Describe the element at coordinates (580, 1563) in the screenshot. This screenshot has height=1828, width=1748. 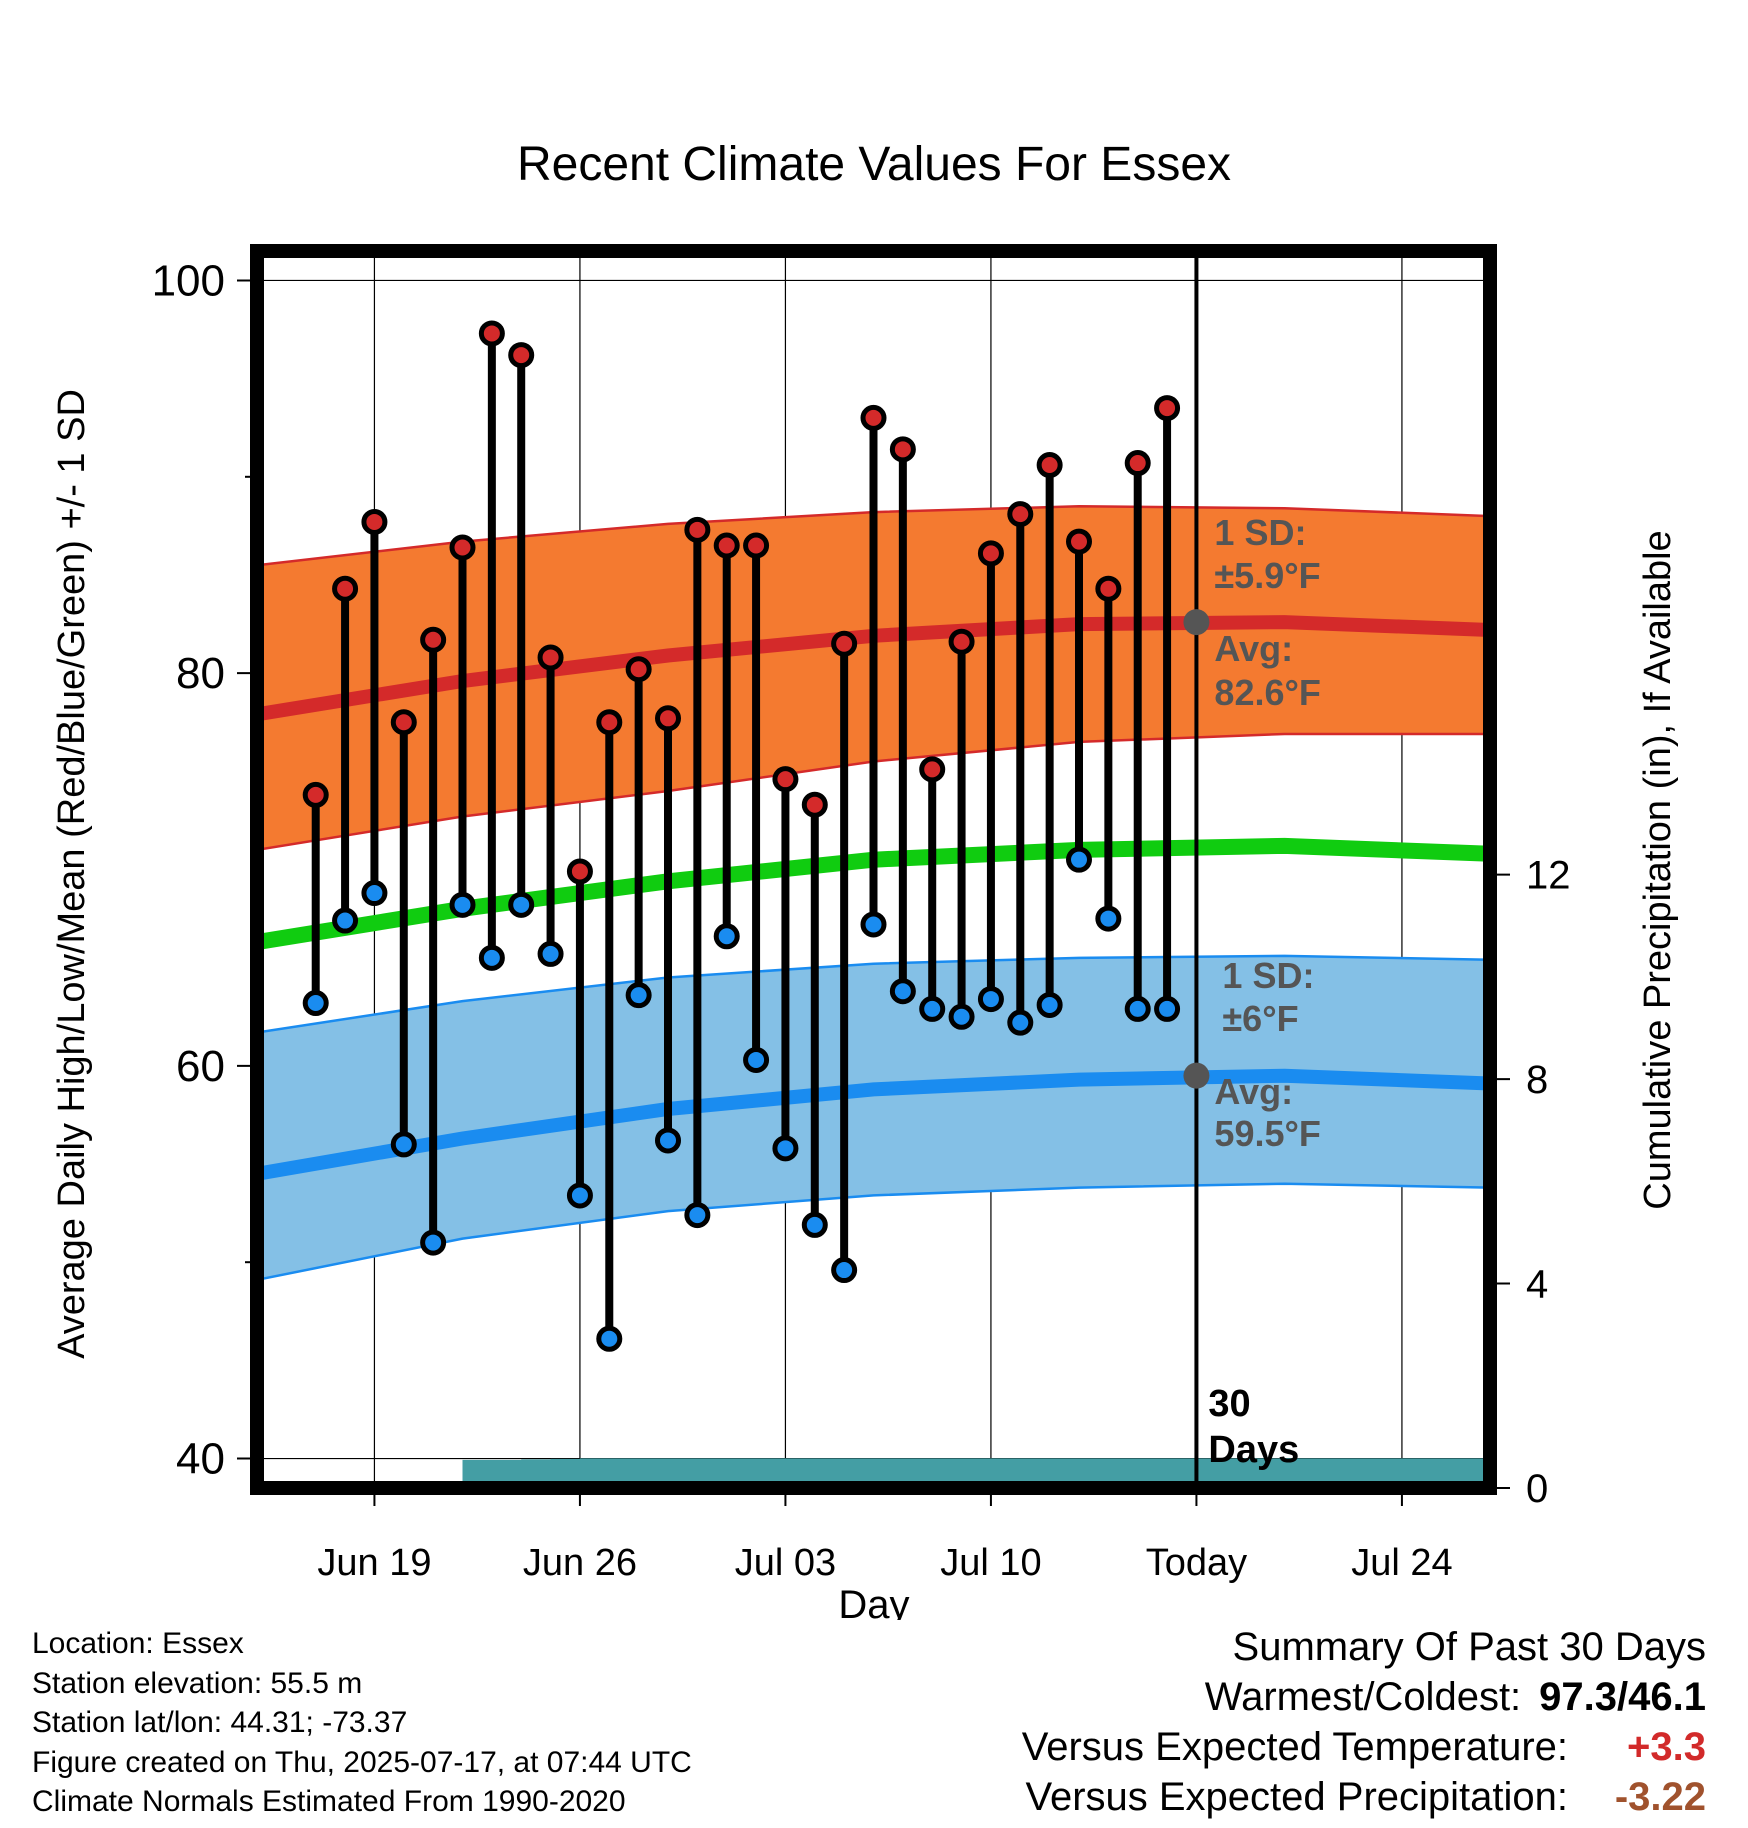
I see `x-tick-label: Jun 26` at that location.